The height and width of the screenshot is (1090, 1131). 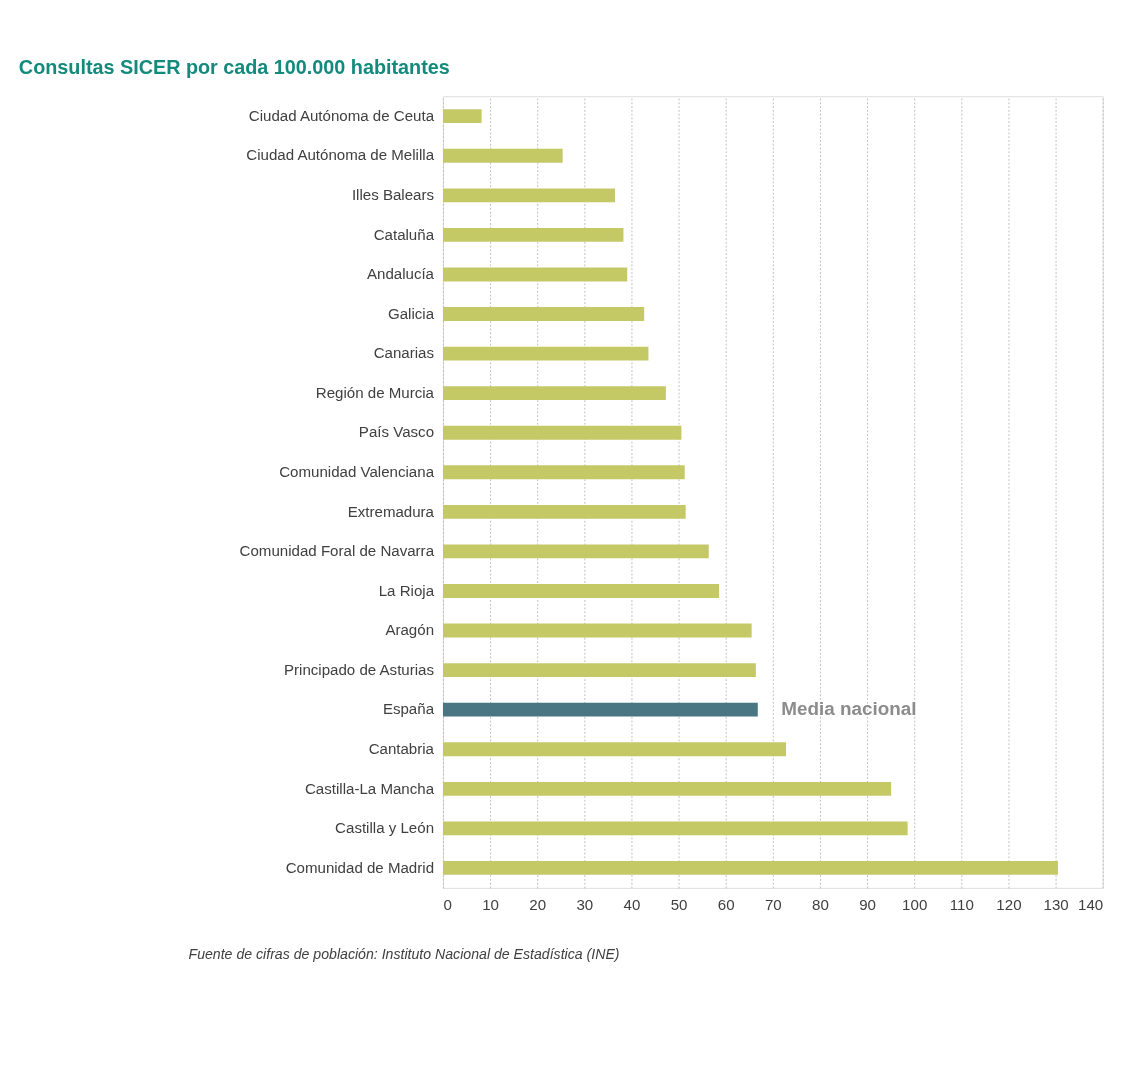 I want to click on y-tick-label: Ciudad Autónoma de Ceuta, so click(x=341, y=115).